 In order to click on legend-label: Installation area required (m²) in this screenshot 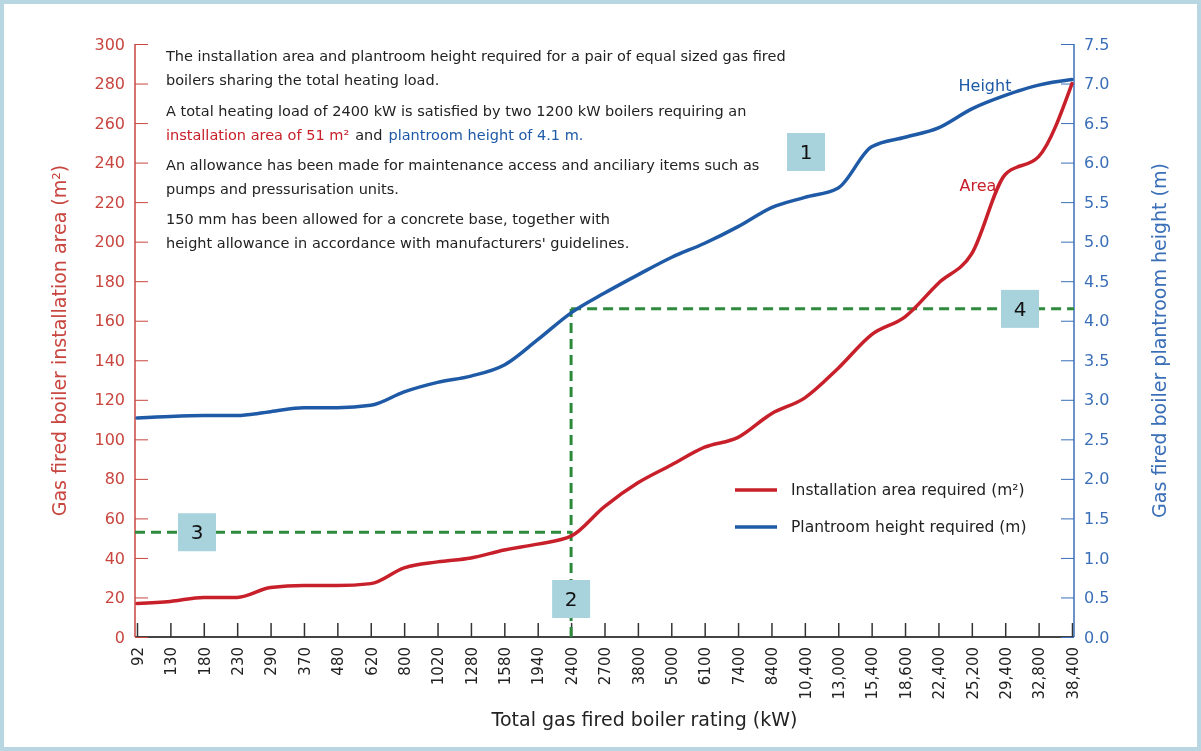, I will do `click(908, 490)`.